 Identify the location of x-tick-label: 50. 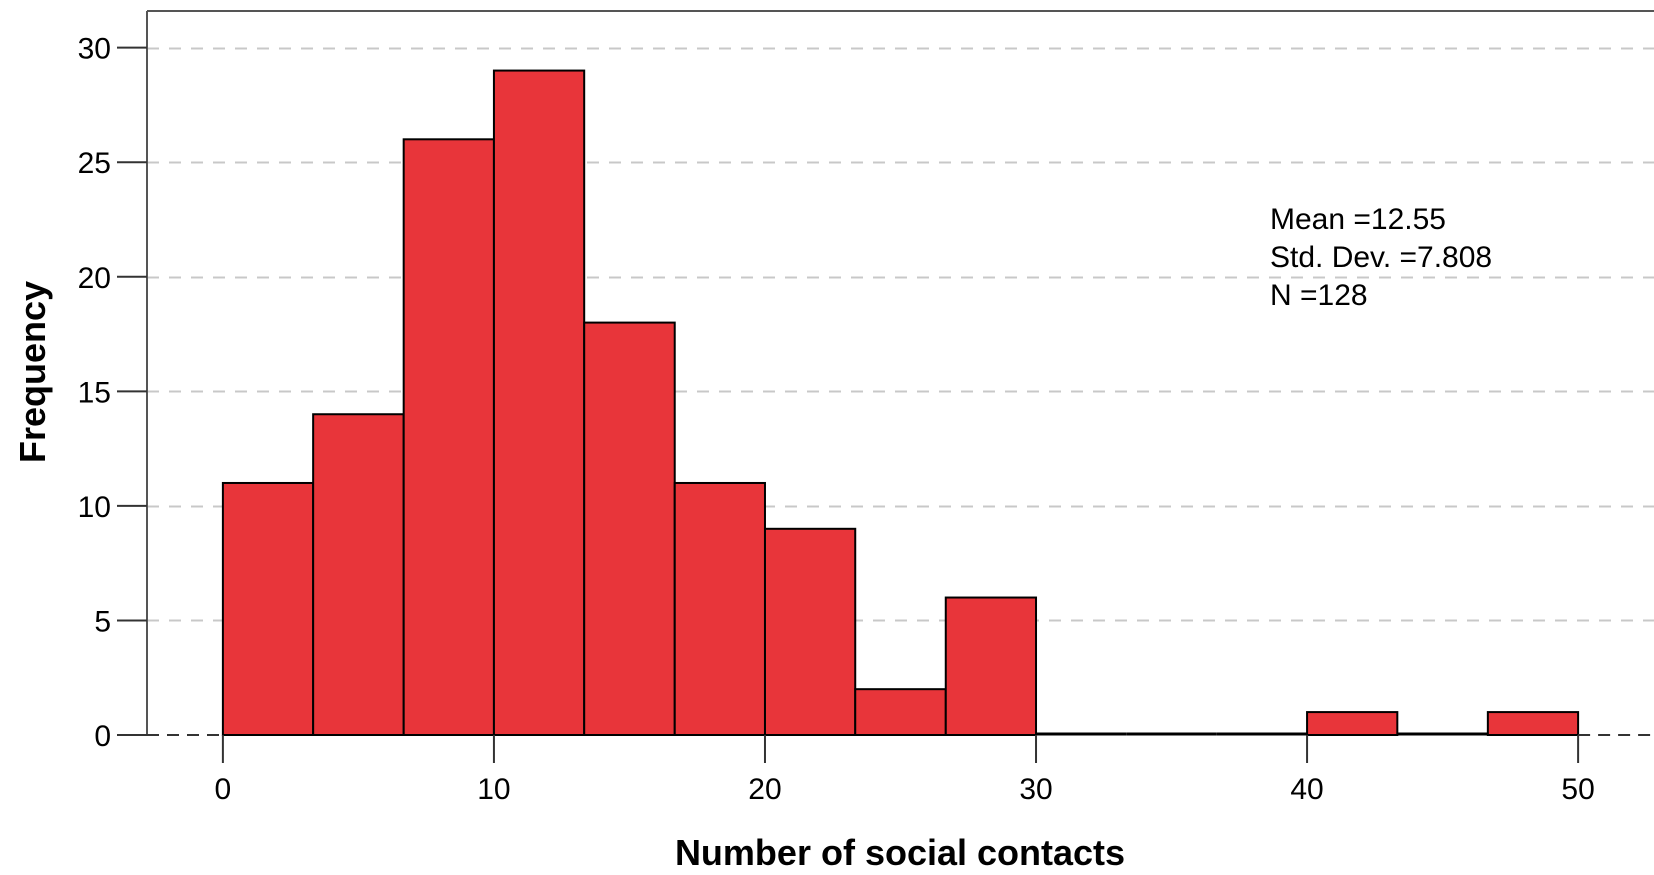
(1577, 789).